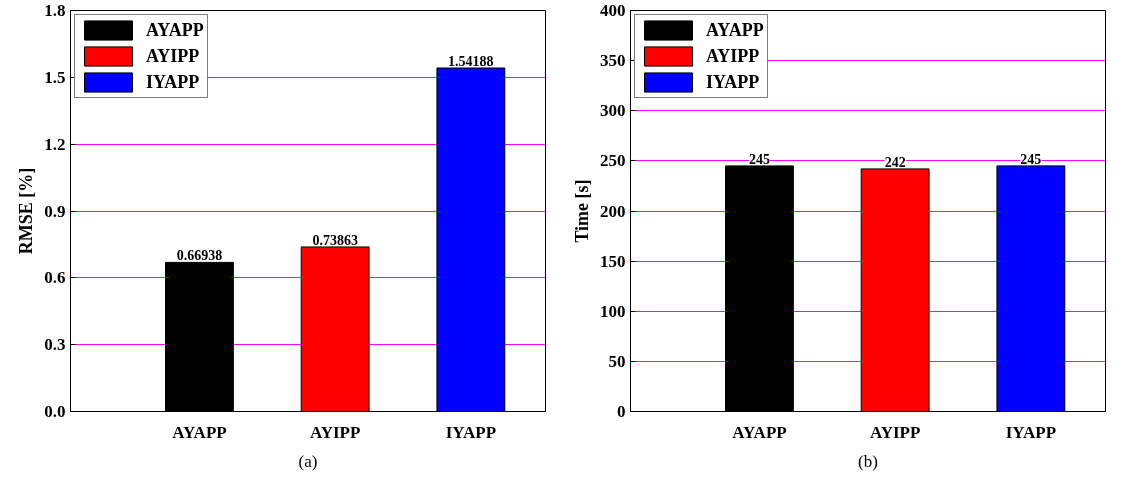 This screenshot has width=1131, height=482. Describe the element at coordinates (617, 361) in the screenshot. I see `y-tick-label: 50` at that location.